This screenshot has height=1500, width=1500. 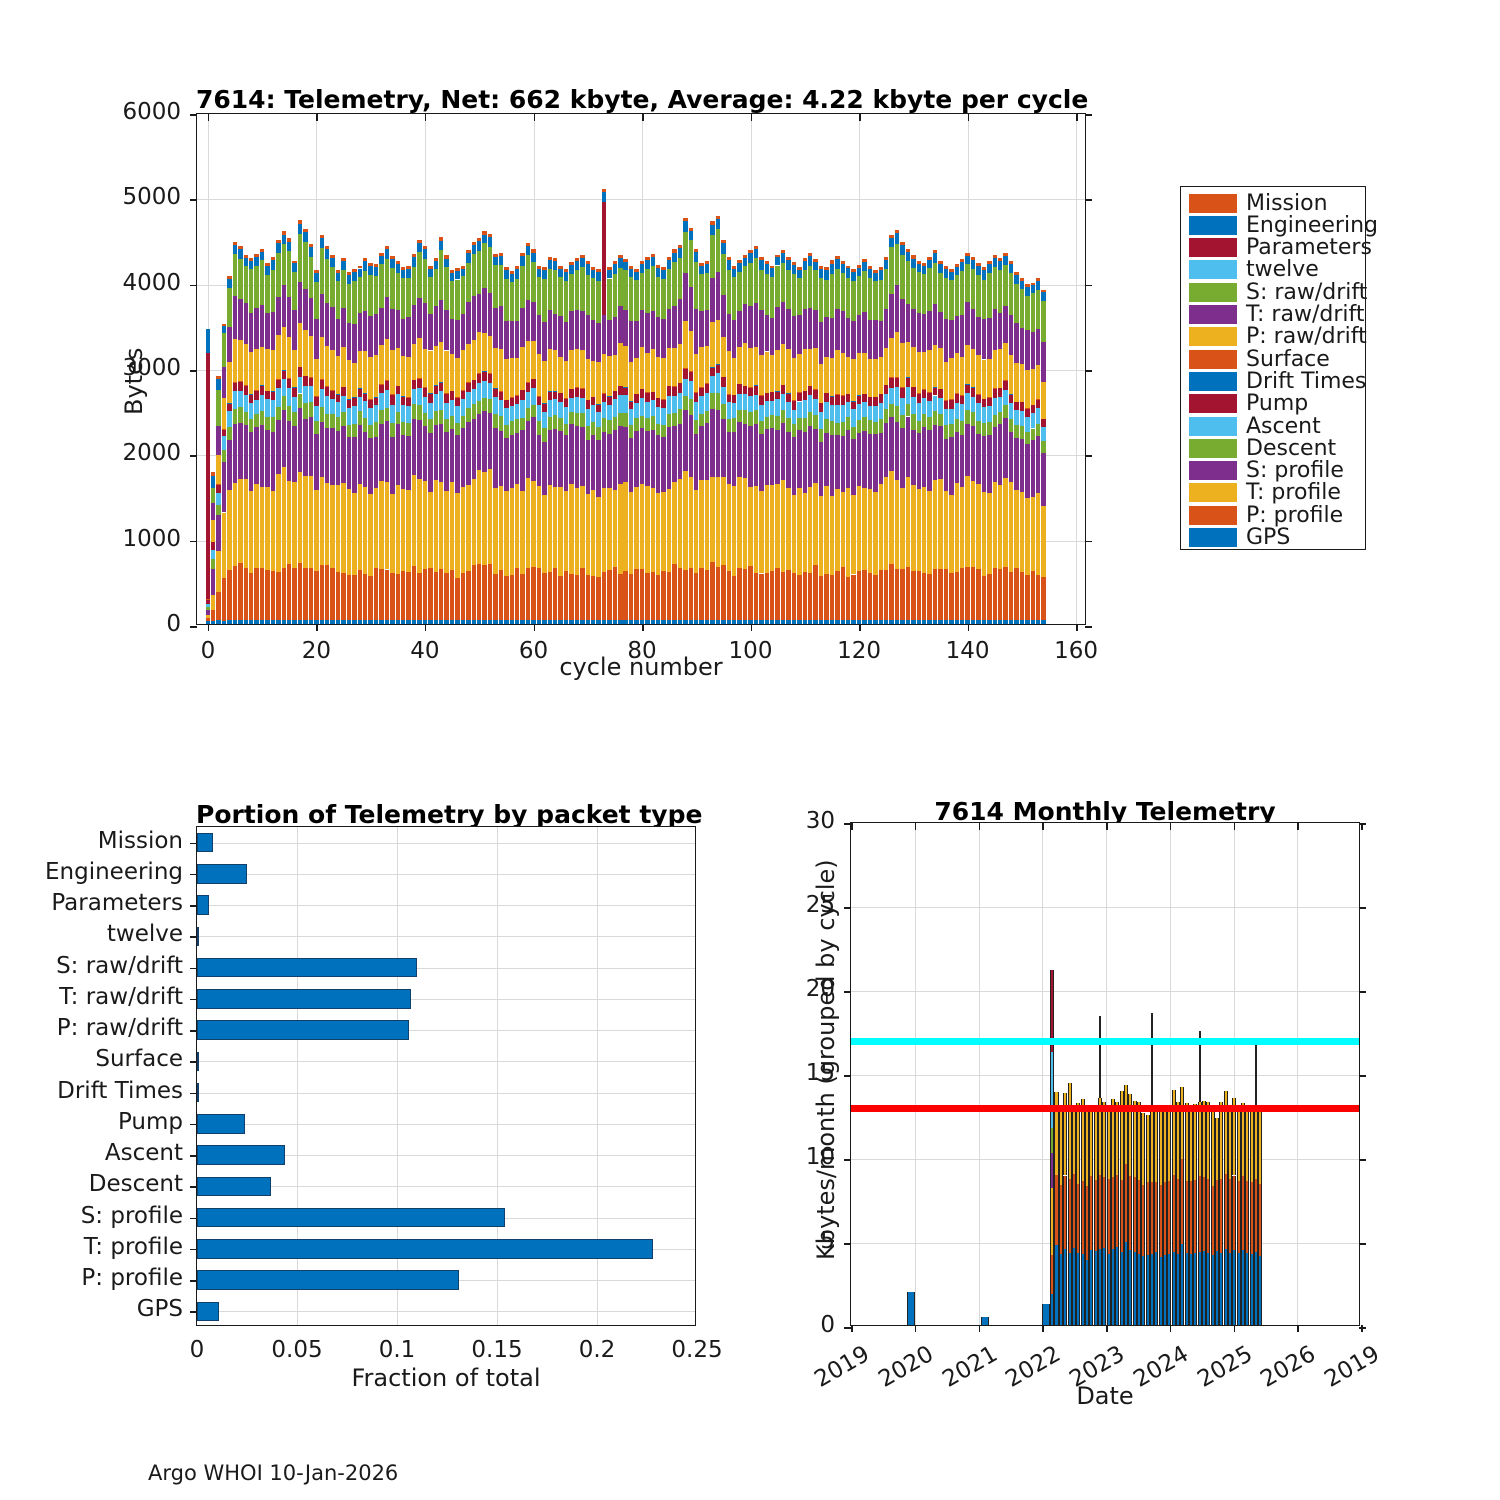 I want to click on legend-label: Pump, so click(x=1277, y=404).